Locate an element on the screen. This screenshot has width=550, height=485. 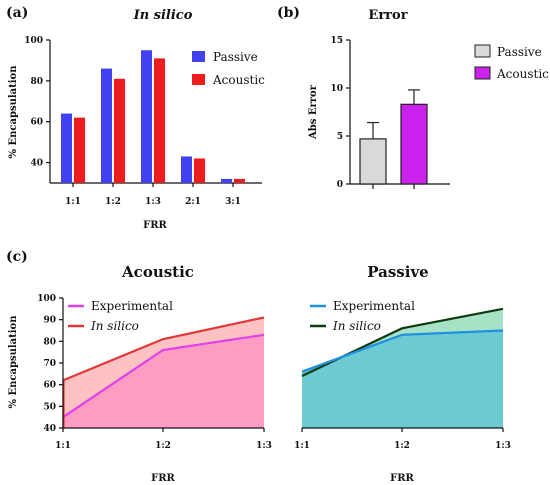
panel-c-y-tick-label: 90 is located at coordinates (49, 321).